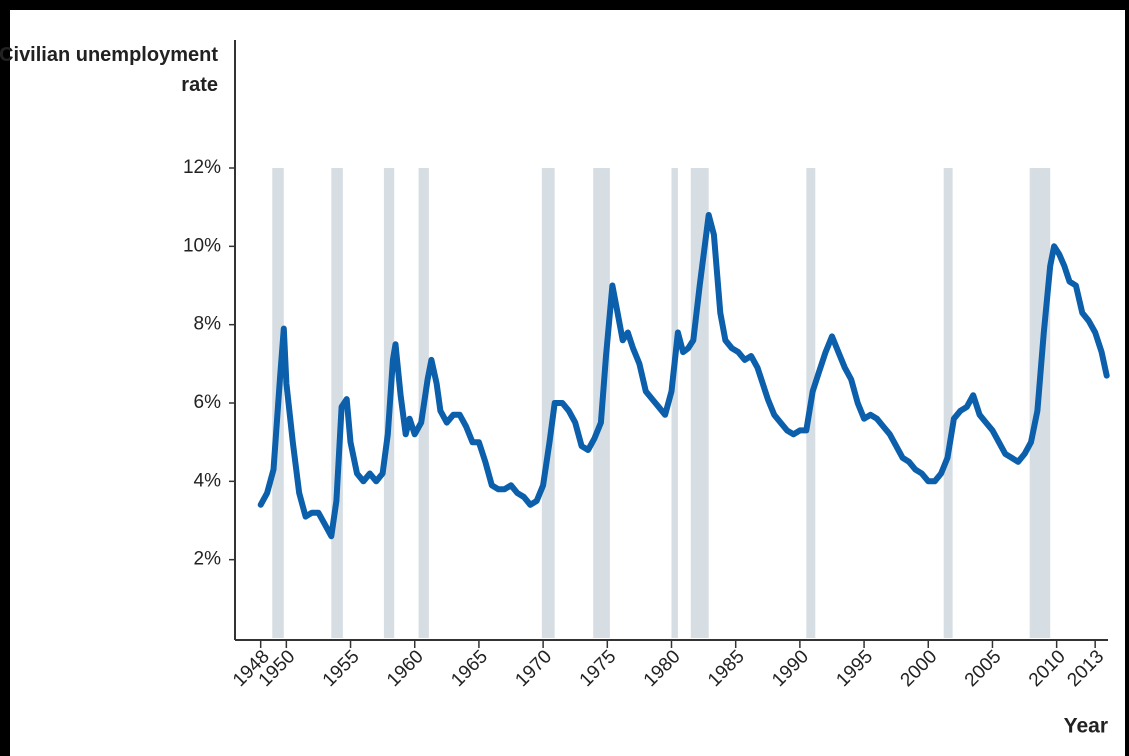 This screenshot has width=1129, height=756. Describe the element at coordinates (208, 402) in the screenshot. I see `y-tick-label: 6%` at that location.